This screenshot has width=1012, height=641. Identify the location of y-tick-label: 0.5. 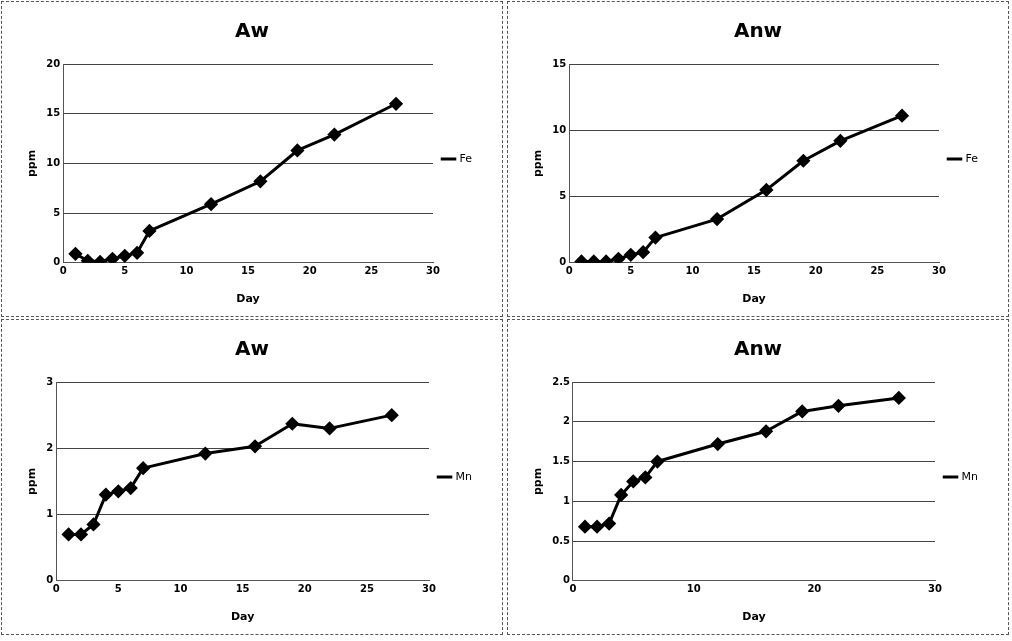
(561, 540).